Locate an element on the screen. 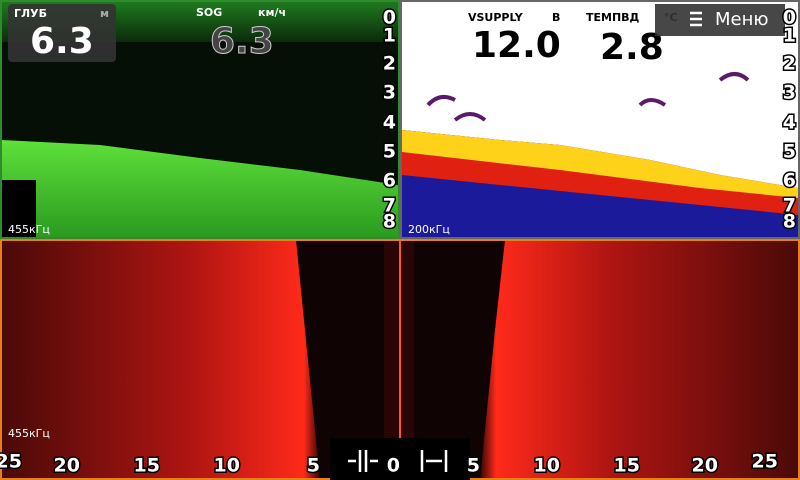  depth-label: ГЛУБ is located at coordinates (30, 13).